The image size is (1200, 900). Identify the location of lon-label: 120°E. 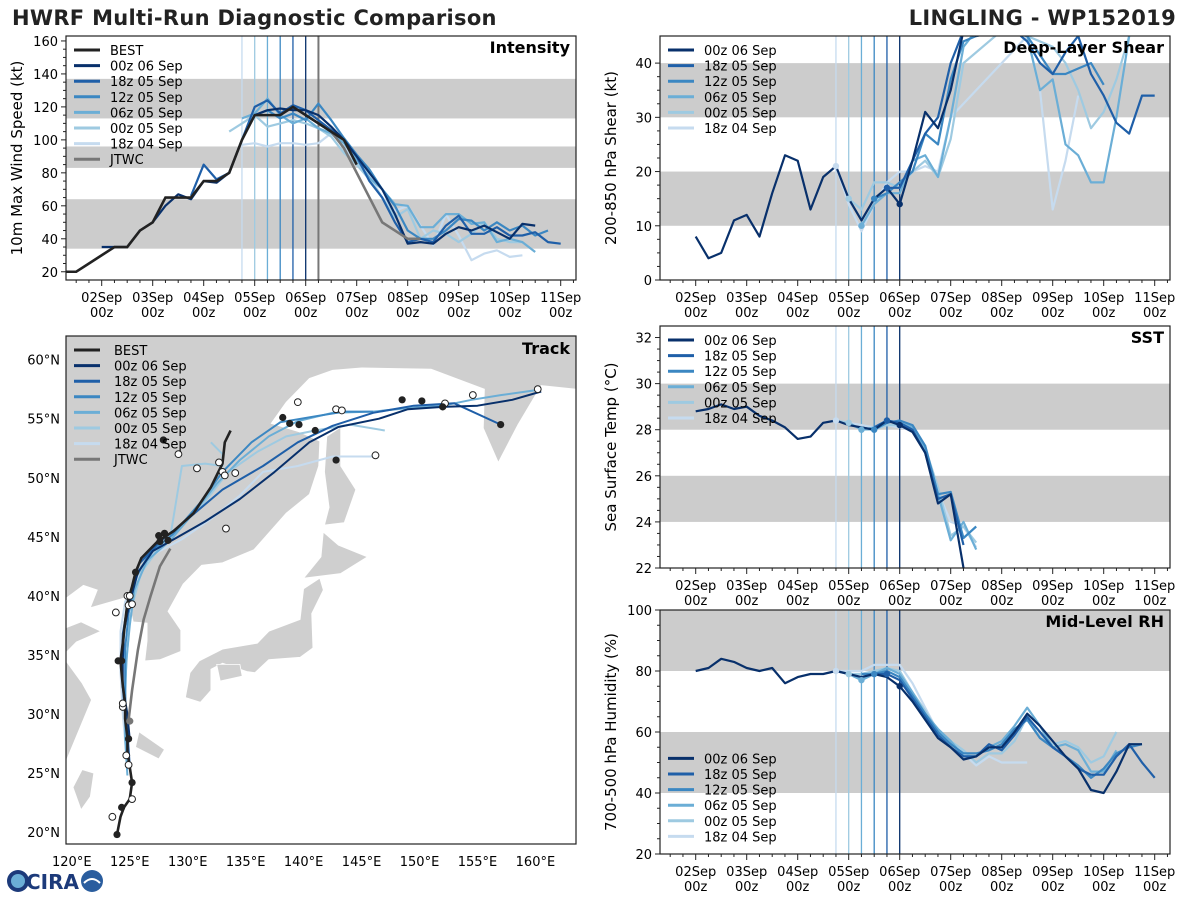
(72, 862).